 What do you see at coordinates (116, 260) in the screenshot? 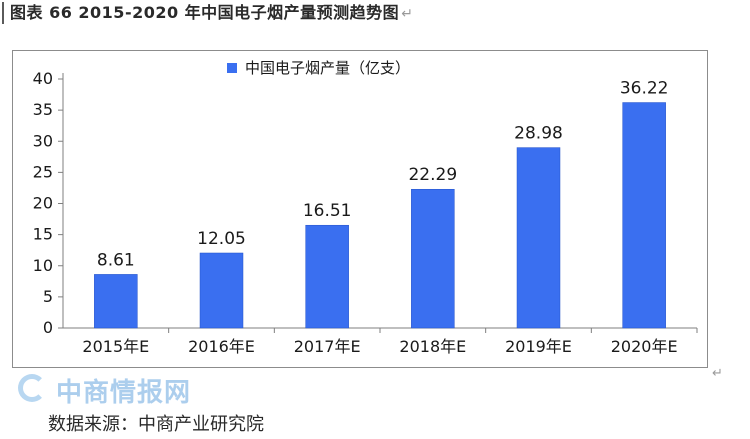
I see `data-label: 8.61` at bounding box center [116, 260].